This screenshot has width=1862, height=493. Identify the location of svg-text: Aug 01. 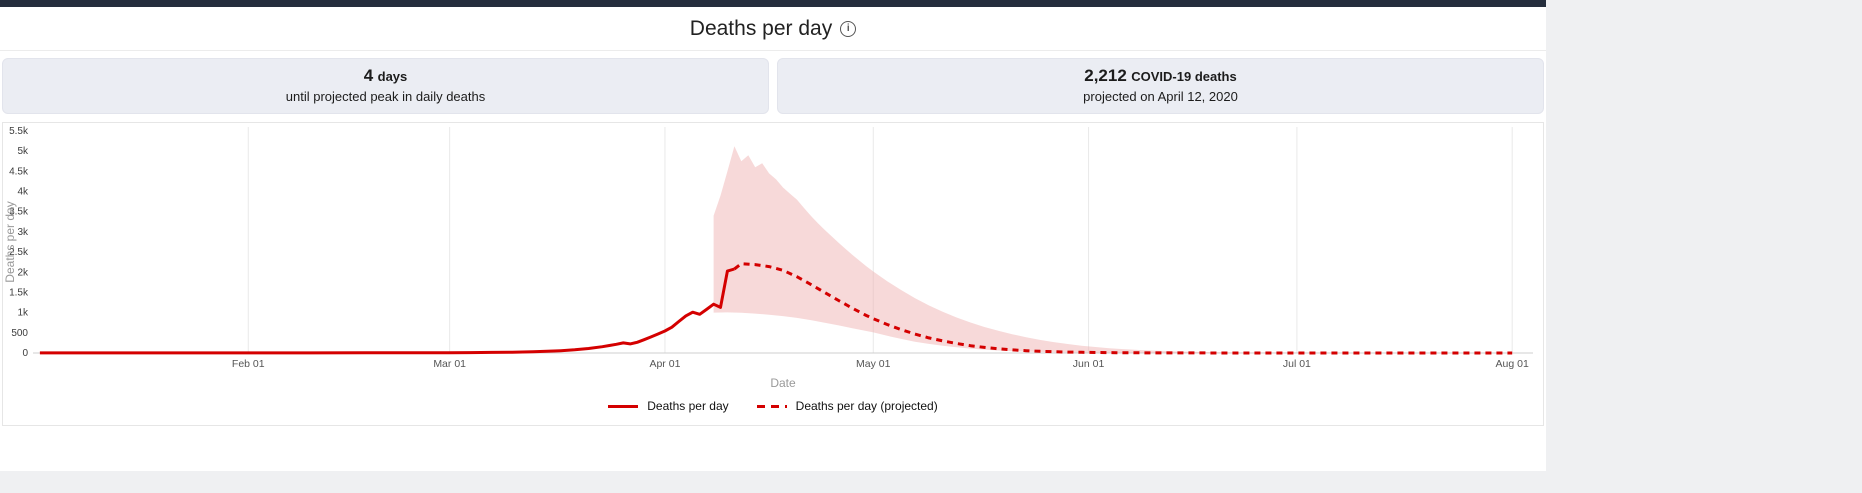
(1512, 364).